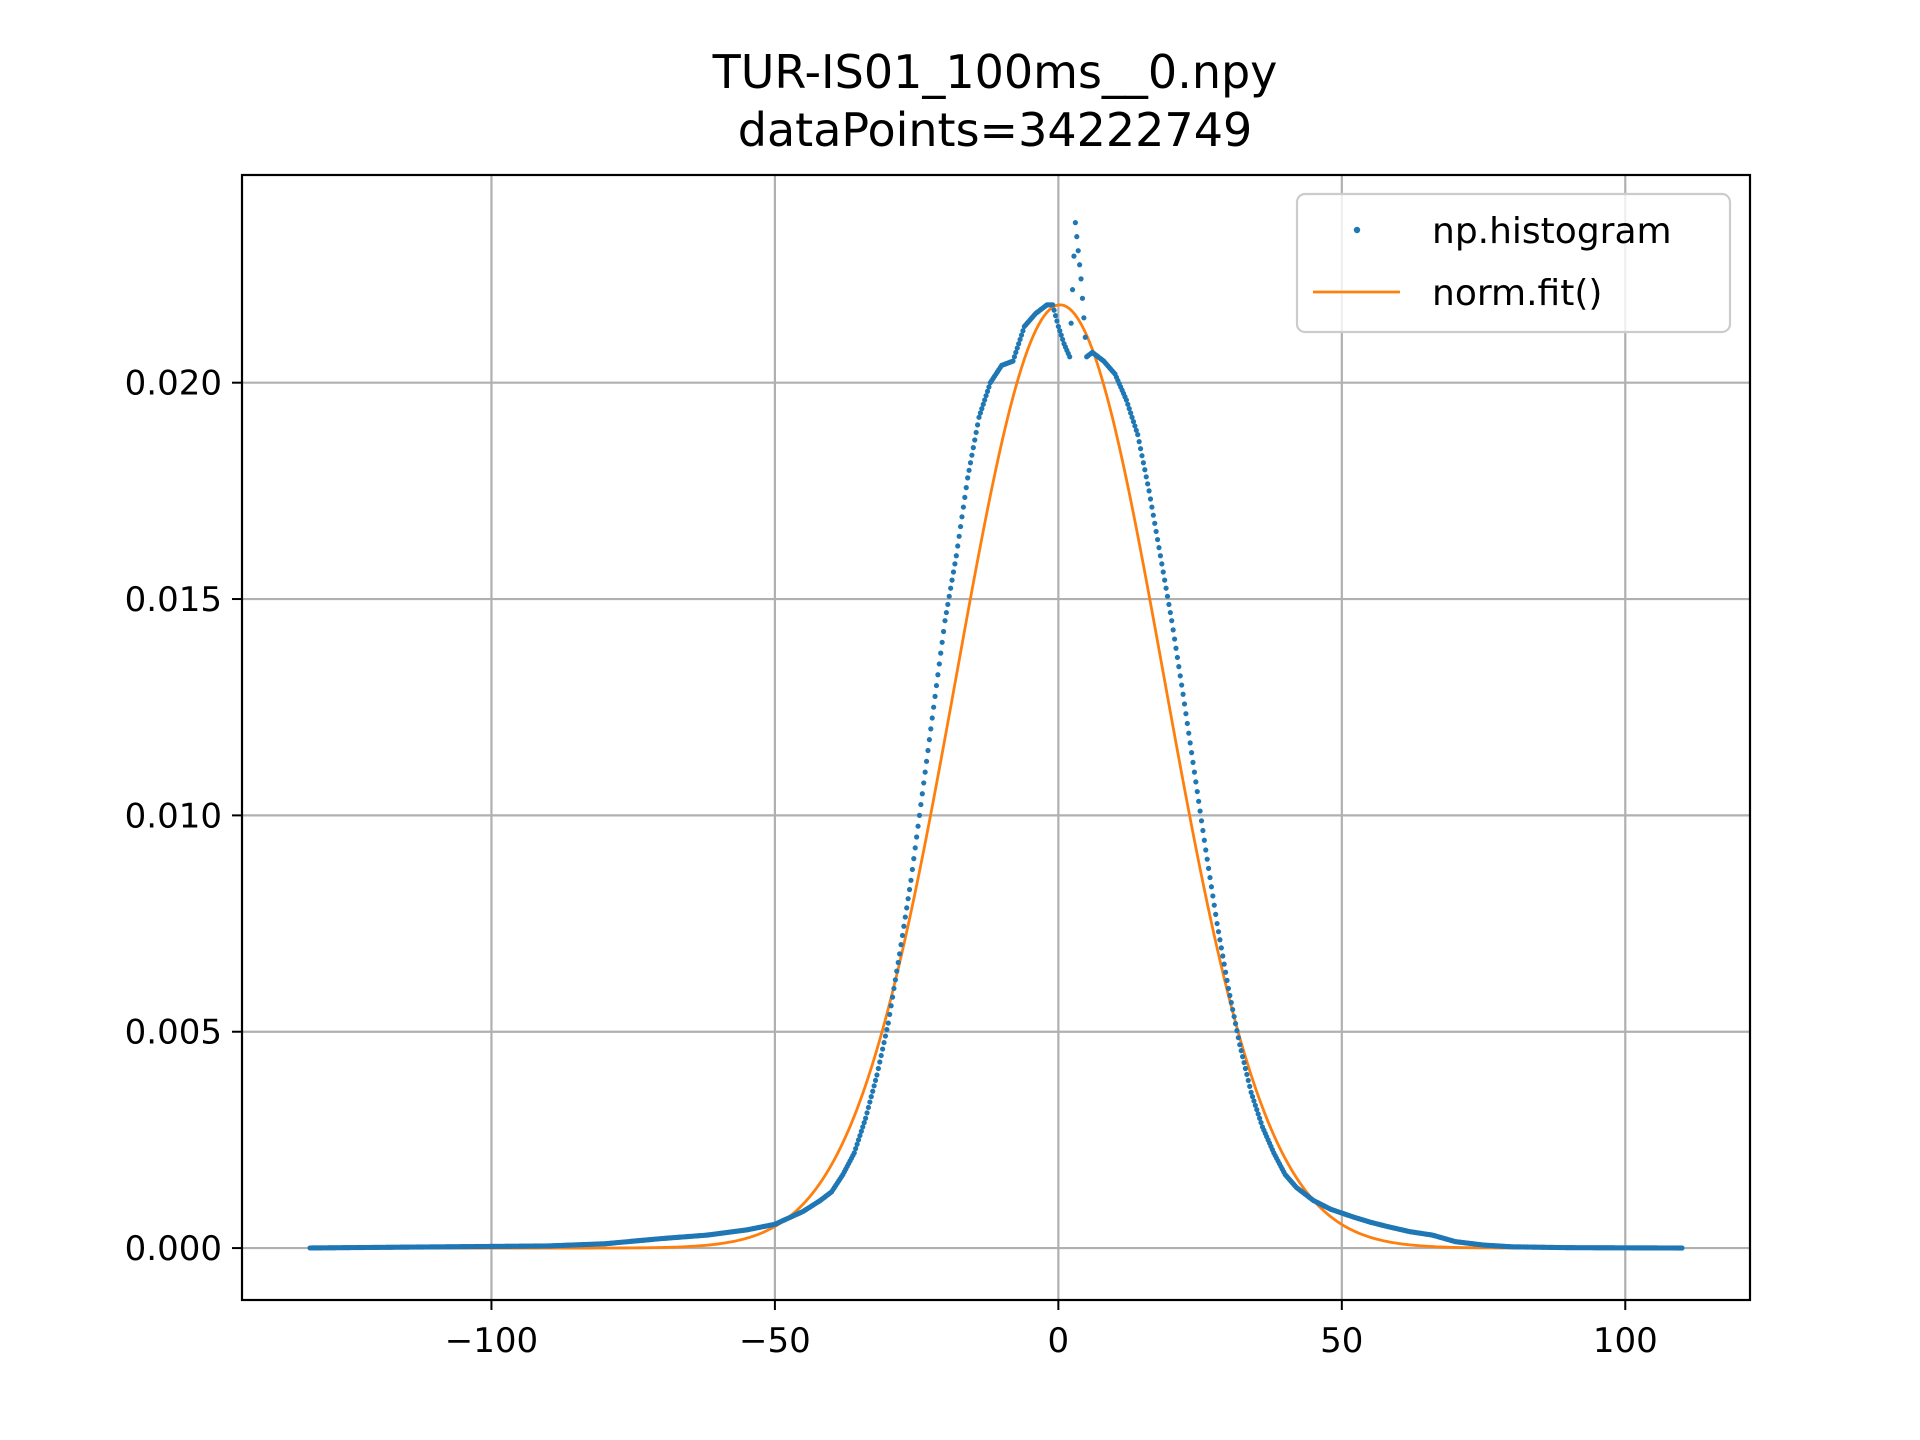 The height and width of the screenshot is (1440, 1920). I want to click on legend: np.histogram norm.fit(), so click(1513, 263).